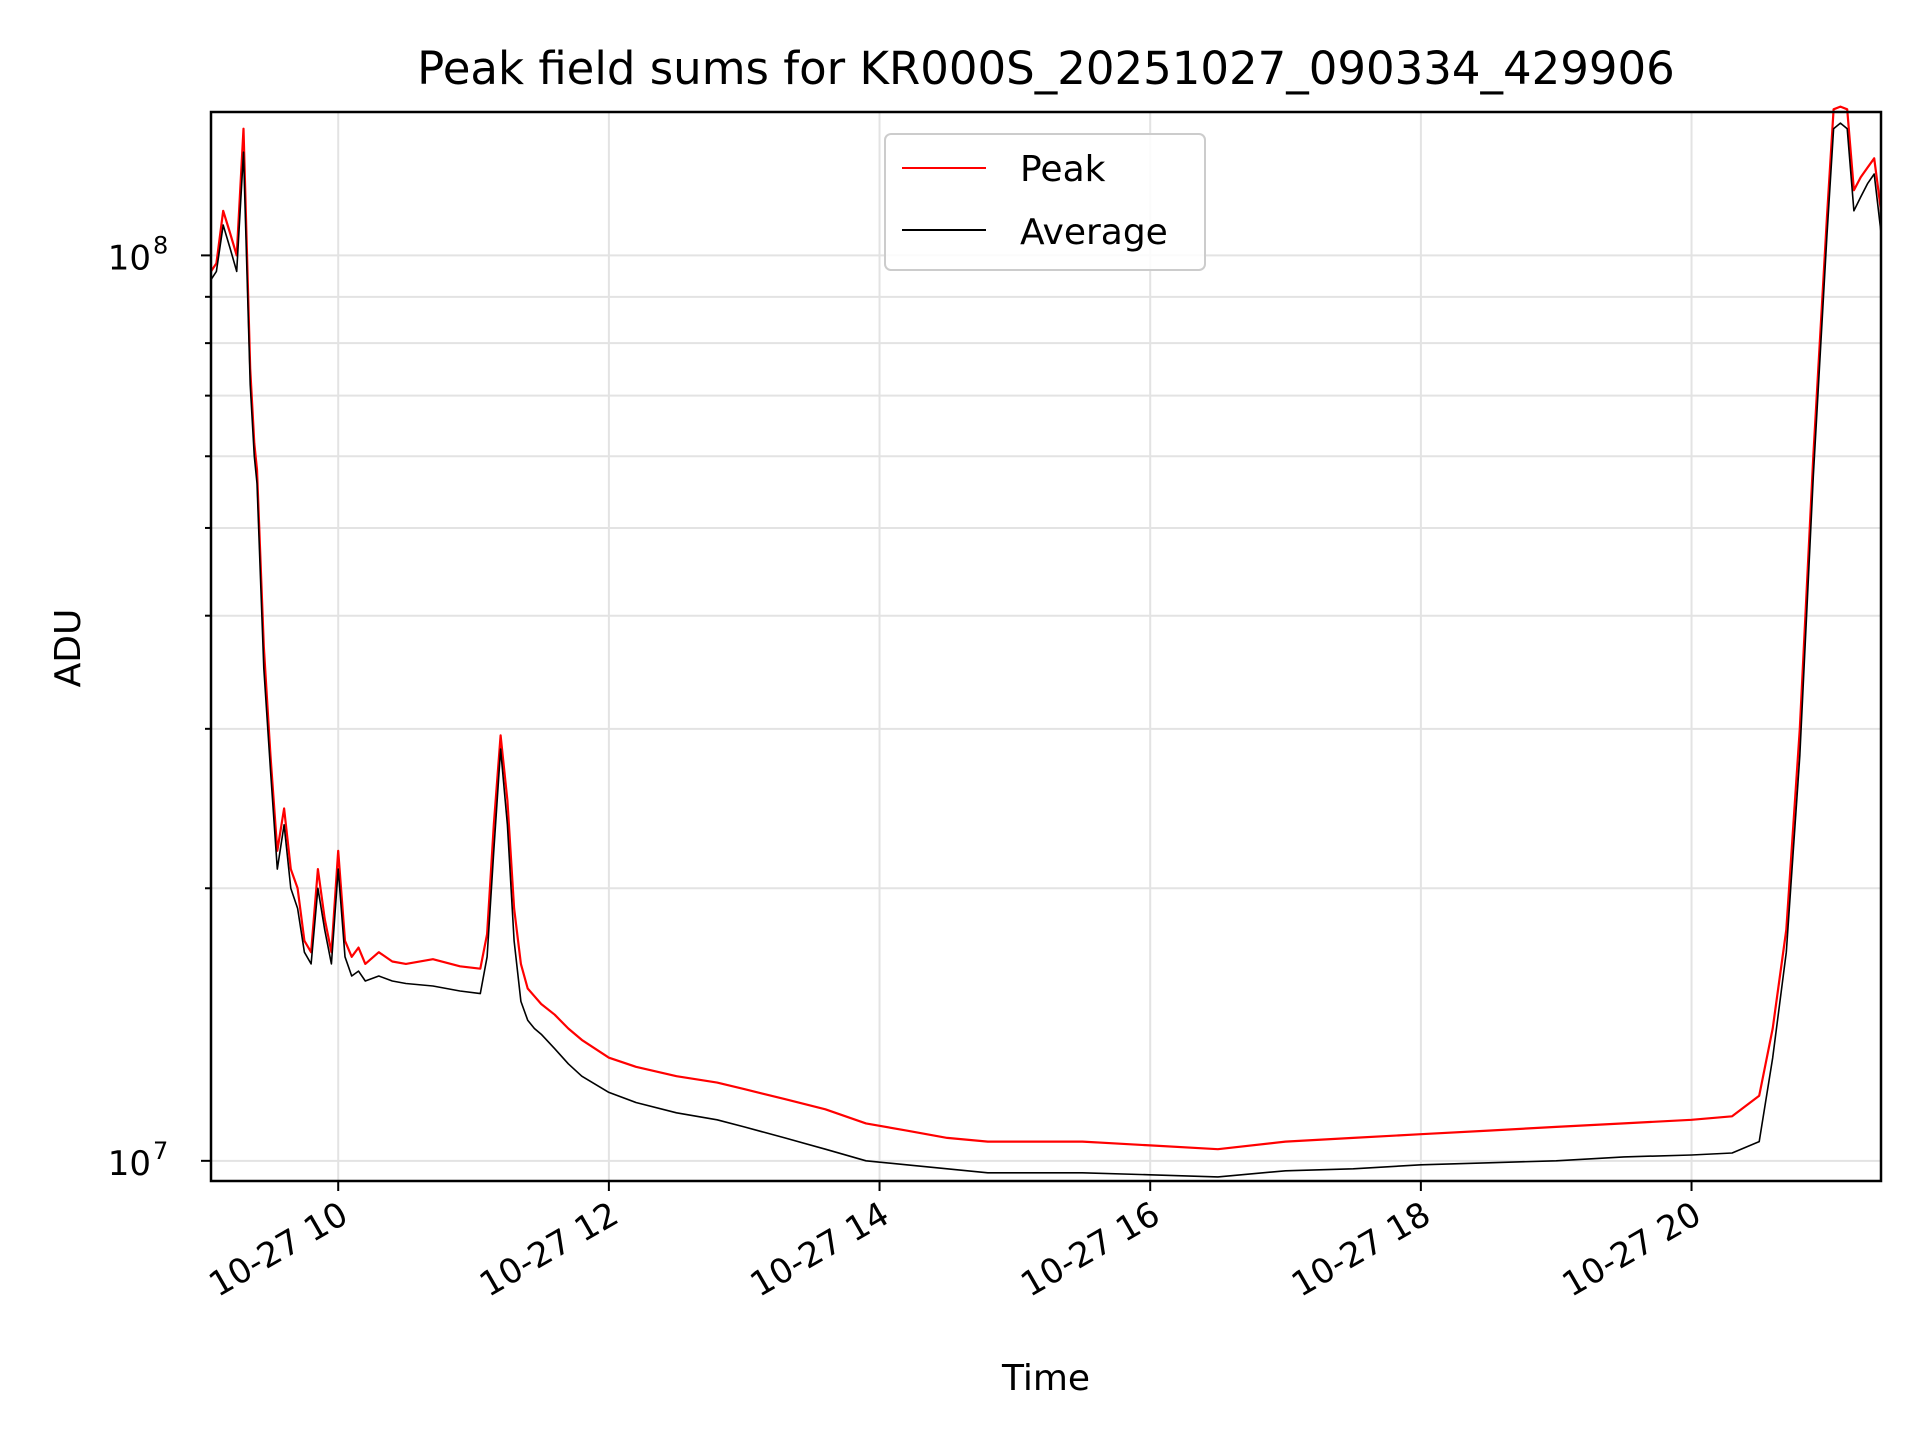 Image resolution: width=1920 pixels, height=1440 pixels. I want to click on legend: Peak Average, so click(1045, 202).